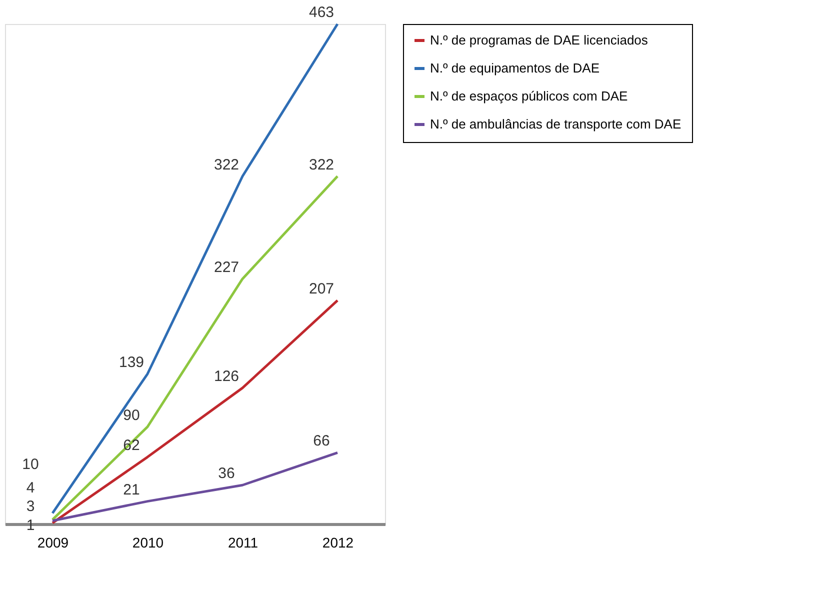 Image resolution: width=839 pixels, height=602 pixels. Describe the element at coordinates (321, 12) in the screenshot. I see `data-label: 463` at that location.